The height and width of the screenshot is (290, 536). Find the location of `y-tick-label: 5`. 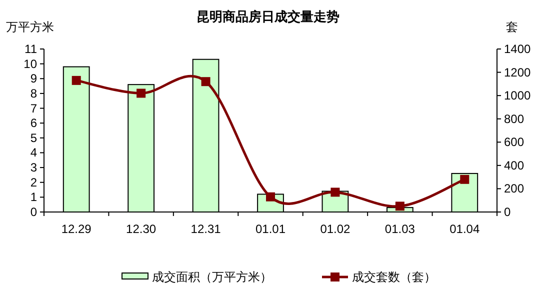

y-tick-label: 5 is located at coordinates (34, 137).